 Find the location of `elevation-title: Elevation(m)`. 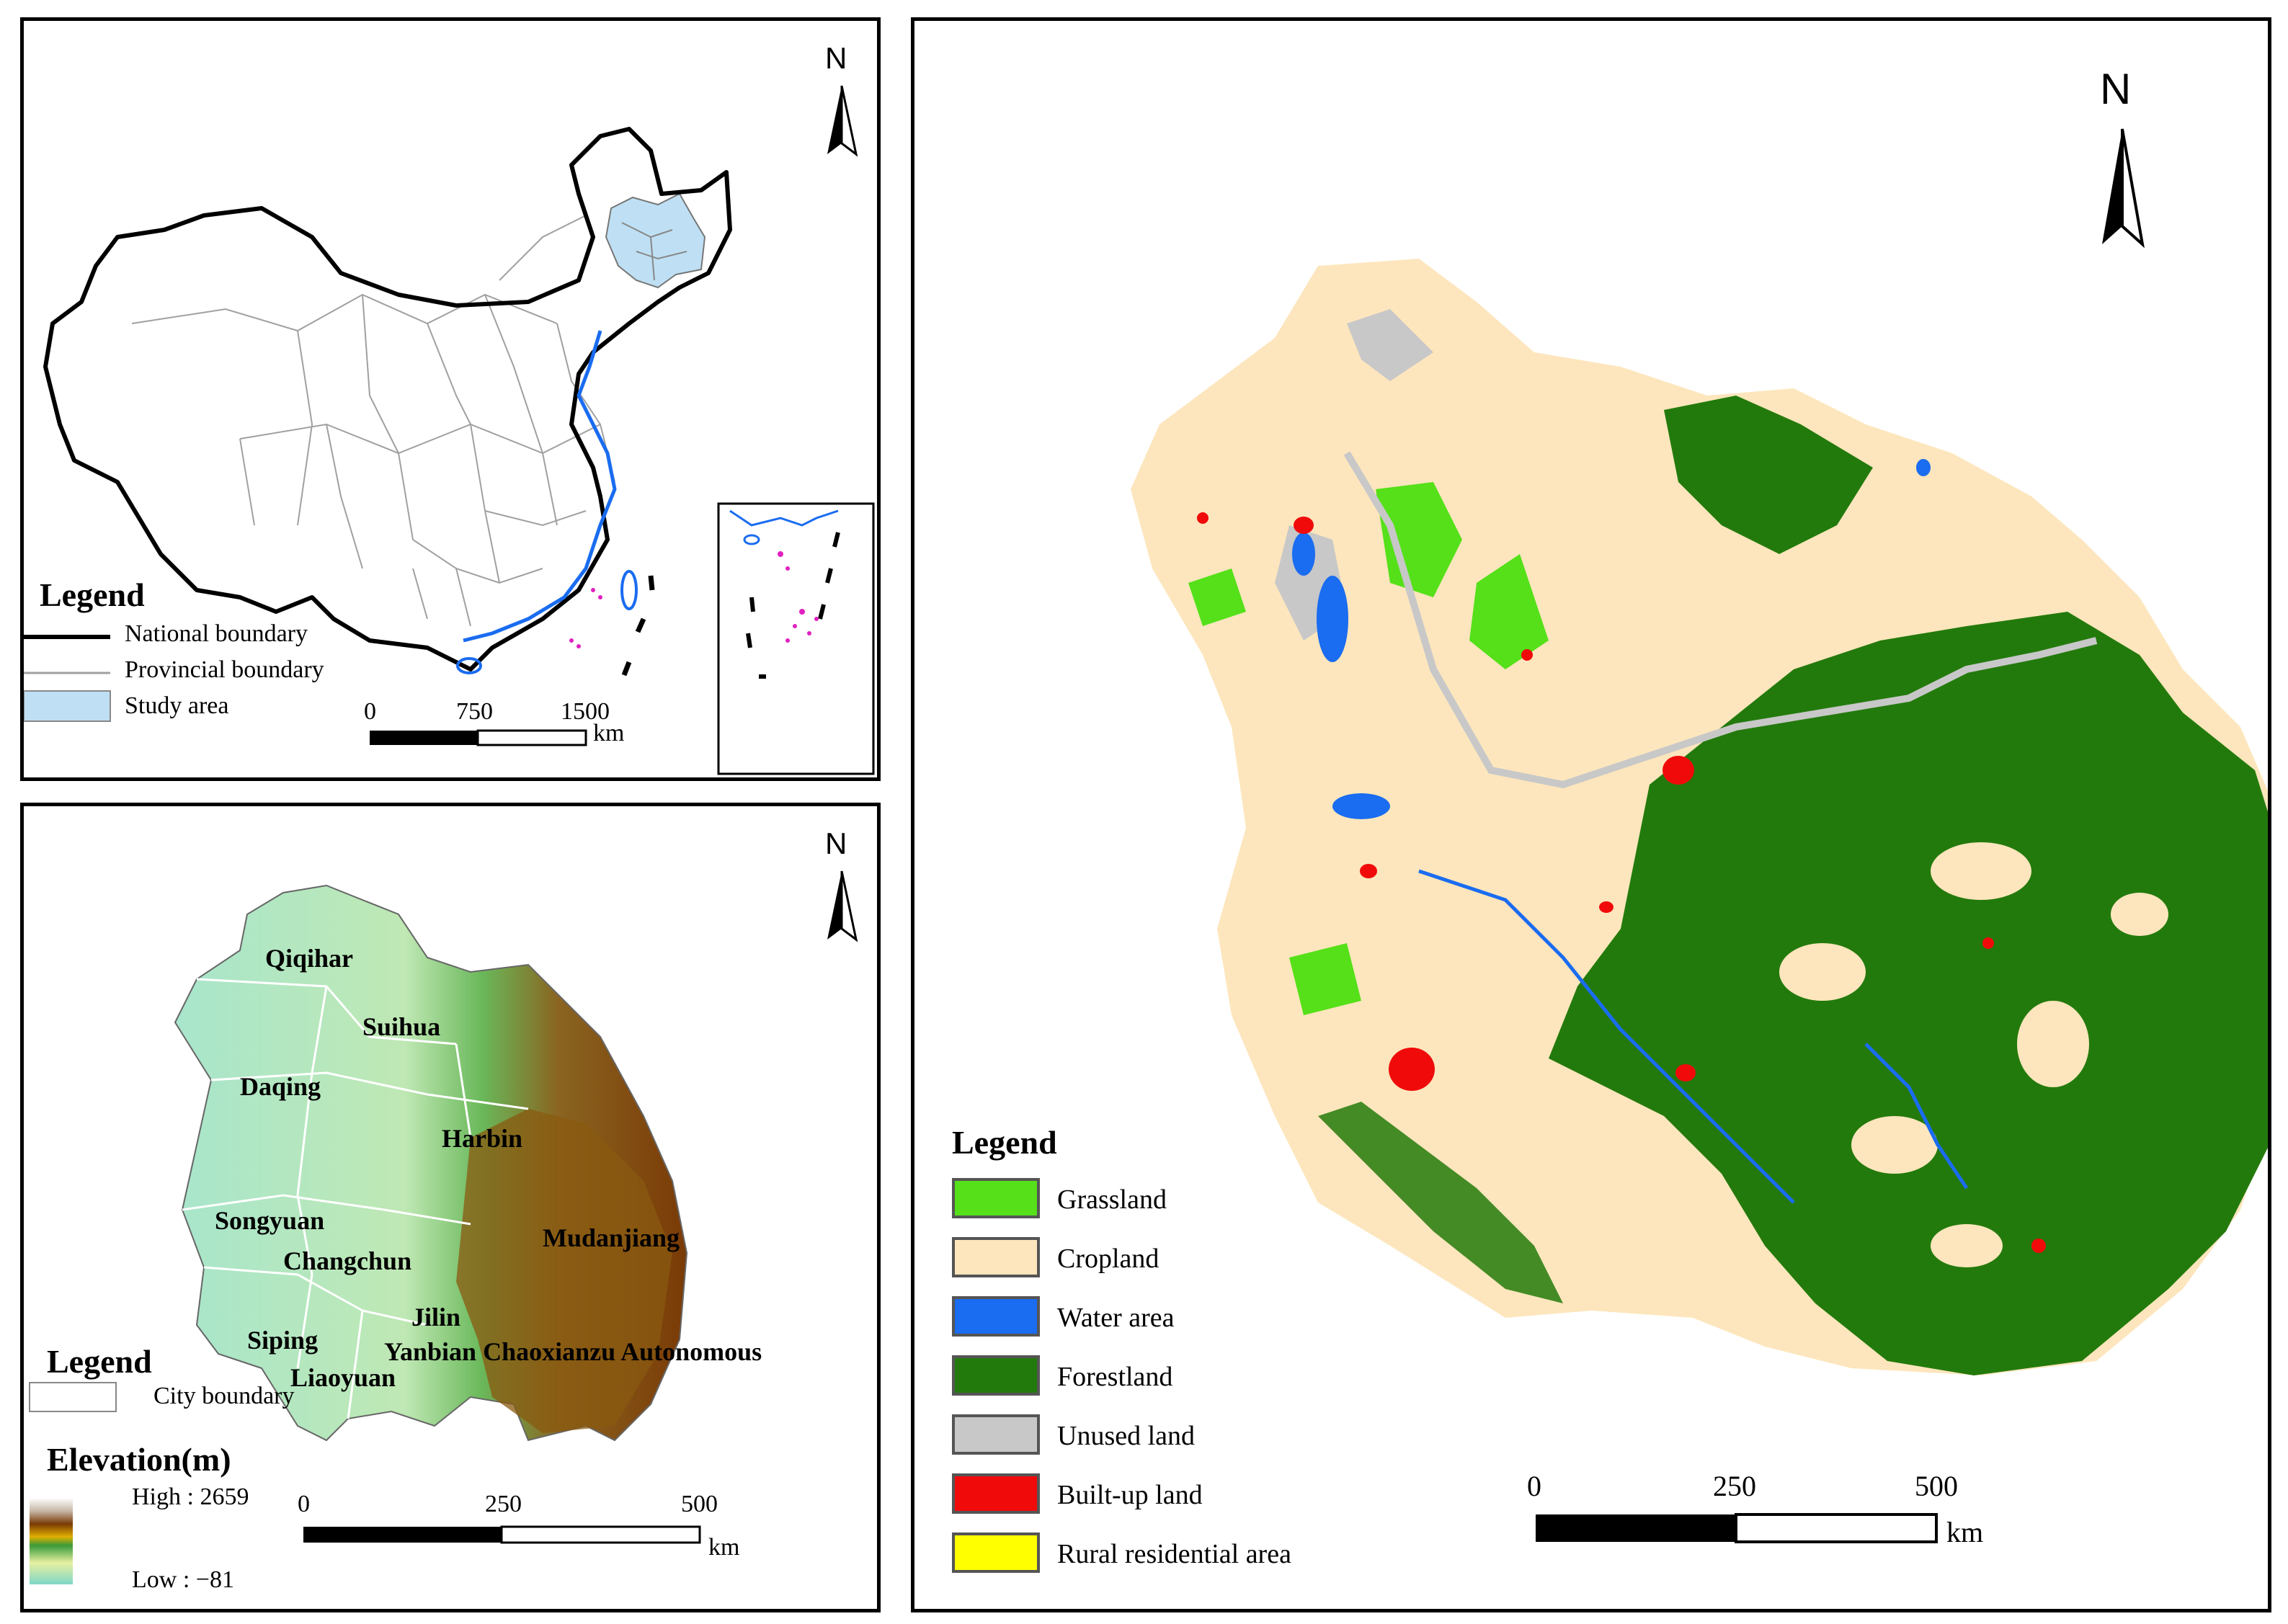

elevation-title: Elevation(m) is located at coordinates (139, 1459).